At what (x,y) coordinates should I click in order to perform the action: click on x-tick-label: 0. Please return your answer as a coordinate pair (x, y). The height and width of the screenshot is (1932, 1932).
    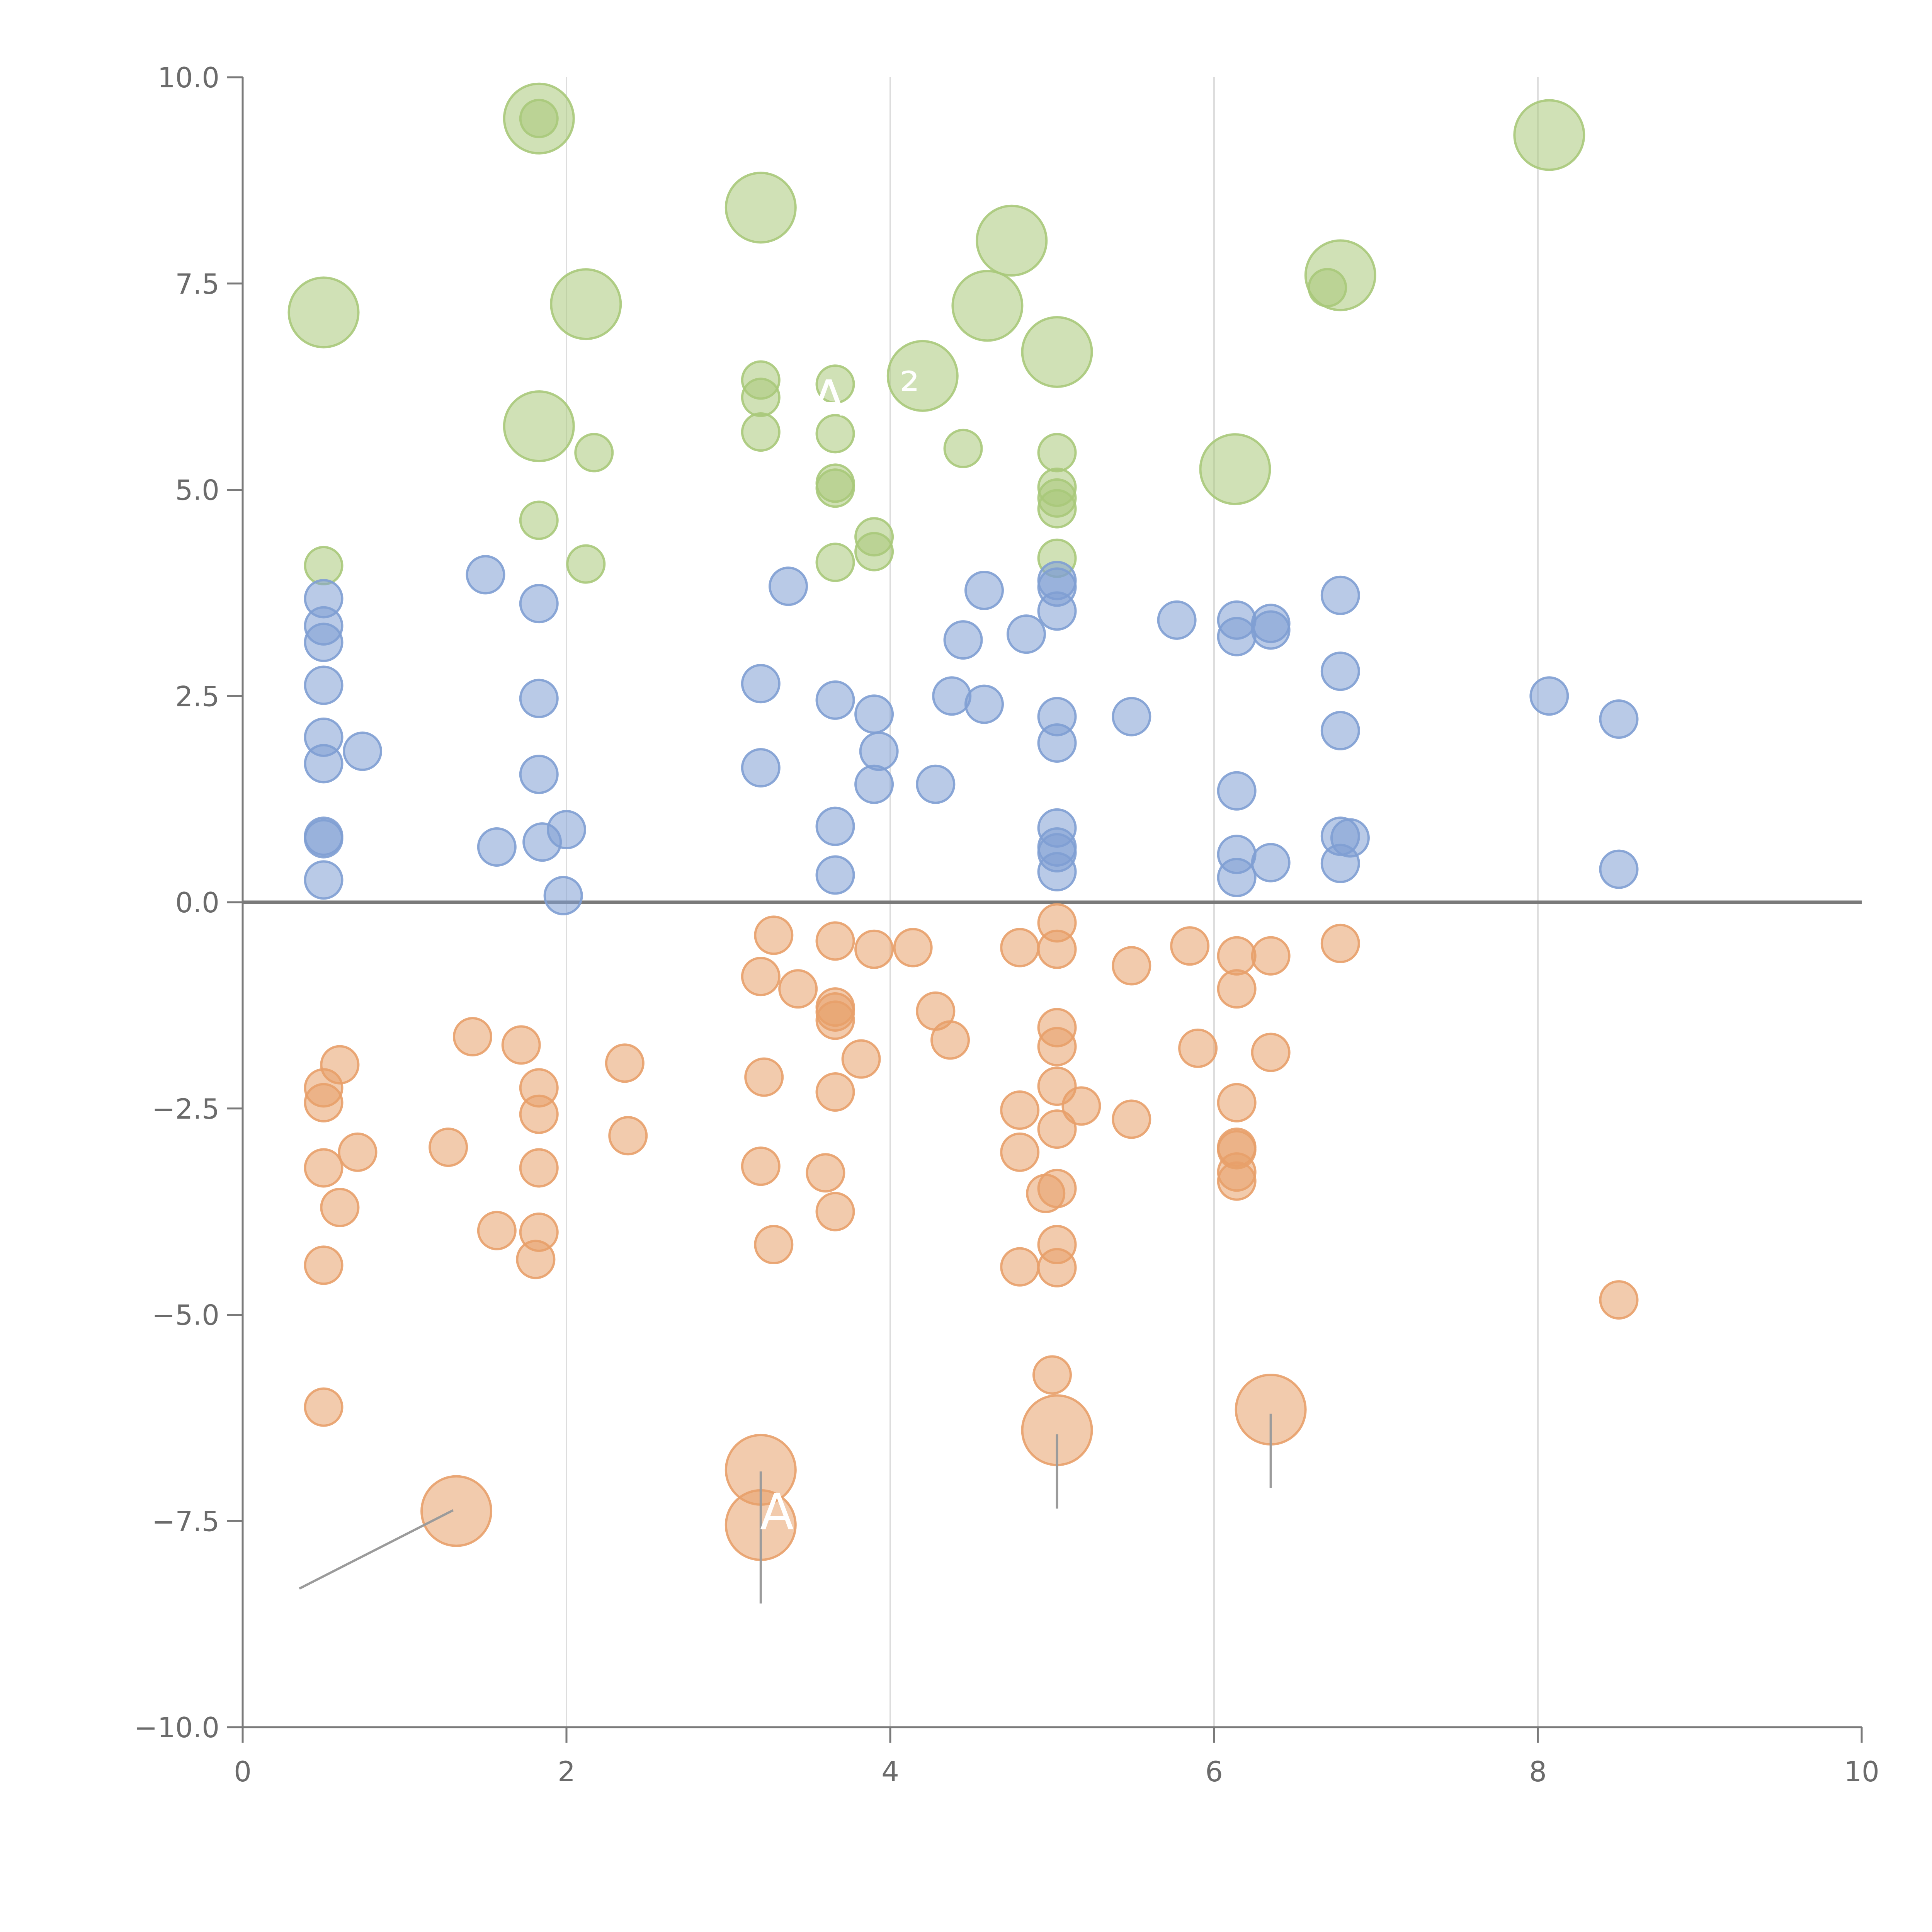
    Looking at the image, I should click on (243, 1771).